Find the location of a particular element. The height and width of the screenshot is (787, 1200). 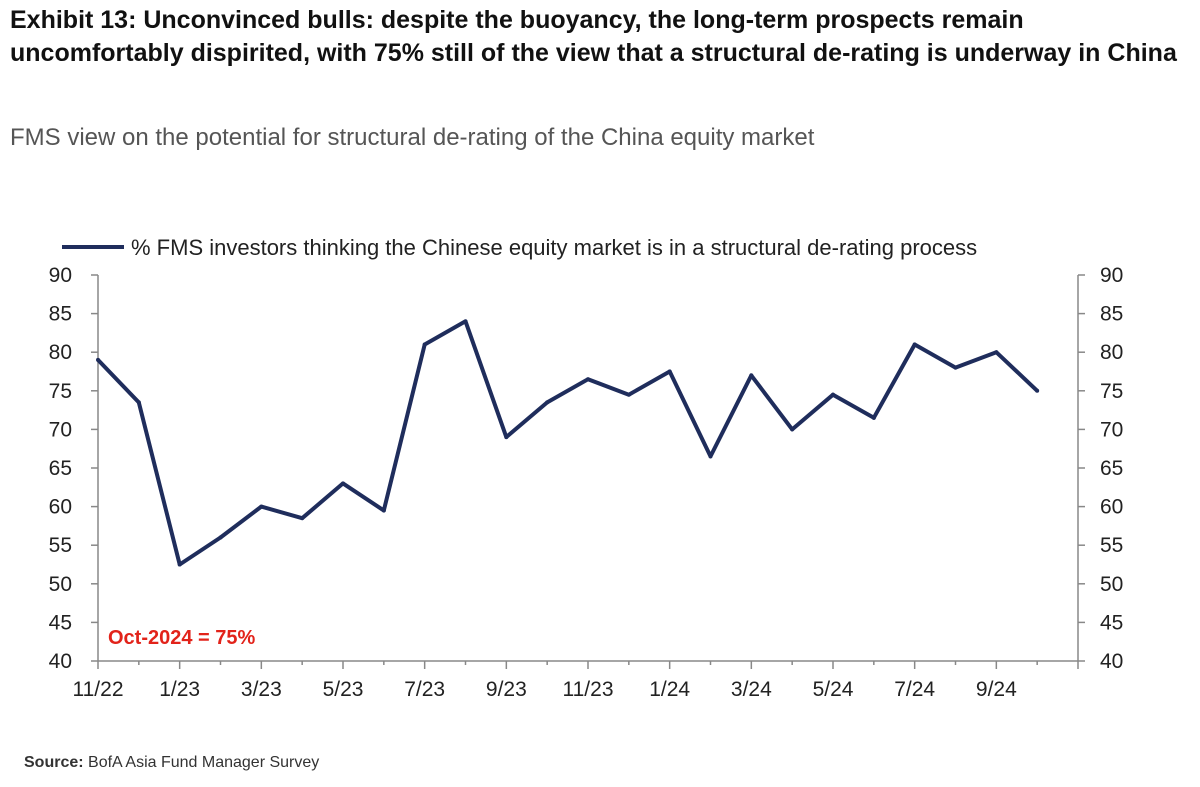

y-tick-label-right: 55 is located at coordinates (1111, 545).